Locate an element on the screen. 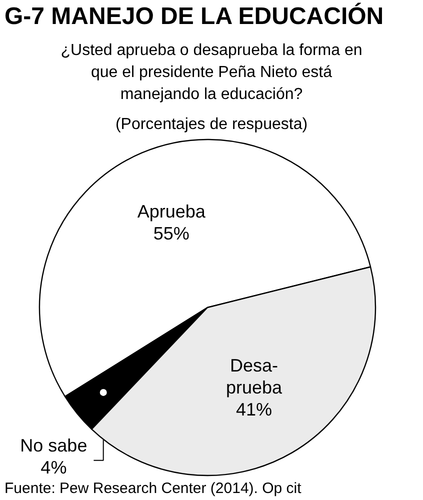  data-label: 55% is located at coordinates (171, 233).